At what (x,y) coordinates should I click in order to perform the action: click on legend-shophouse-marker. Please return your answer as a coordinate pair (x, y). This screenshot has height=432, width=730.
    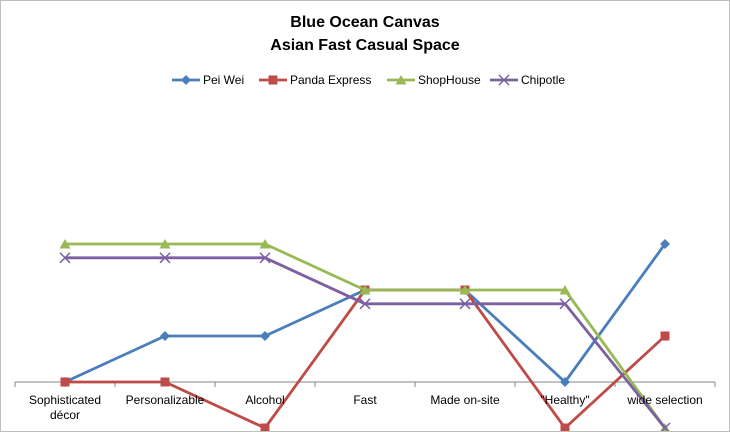
    Looking at the image, I should click on (401, 80).